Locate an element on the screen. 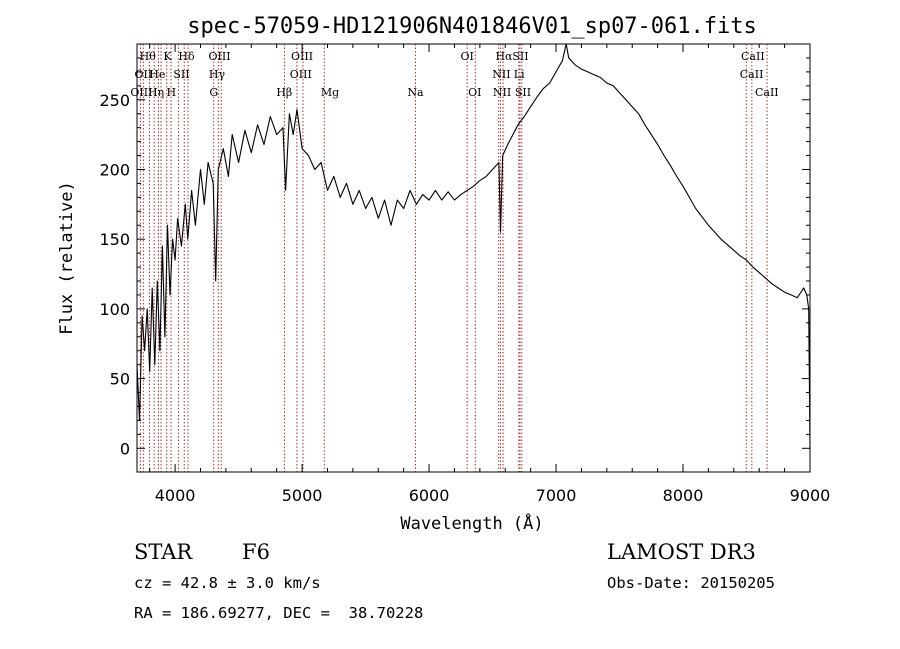  line-label-0-4: OIII is located at coordinates (302, 56).